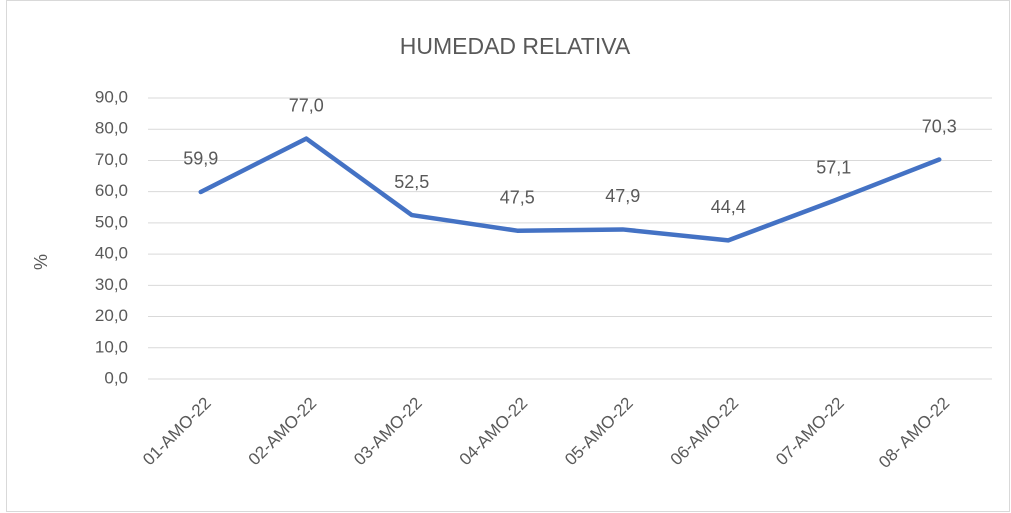 Image resolution: width=1011 pixels, height=513 pixels. What do you see at coordinates (111, 221) in the screenshot?
I see `y-tick-label: 50,0` at bounding box center [111, 221].